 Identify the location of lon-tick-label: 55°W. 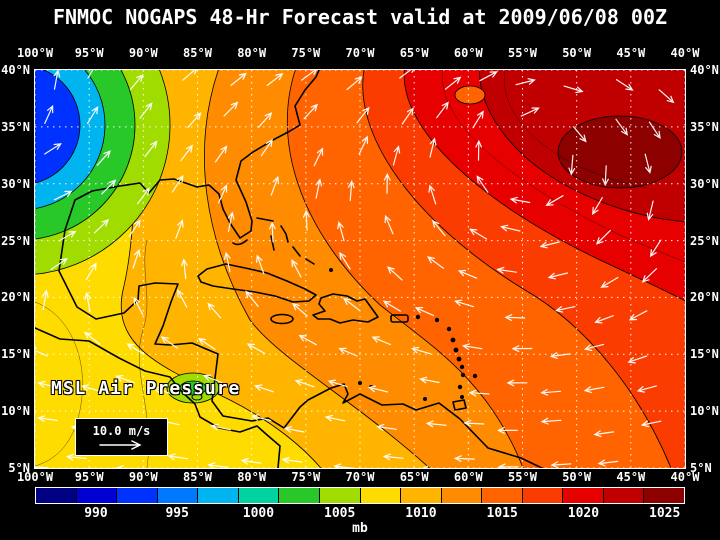
(522, 53).